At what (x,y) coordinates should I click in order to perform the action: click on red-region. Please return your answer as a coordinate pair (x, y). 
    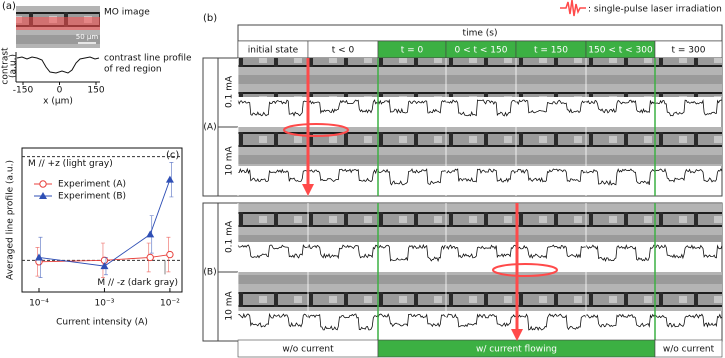
    Looking at the image, I should click on (58, 23).